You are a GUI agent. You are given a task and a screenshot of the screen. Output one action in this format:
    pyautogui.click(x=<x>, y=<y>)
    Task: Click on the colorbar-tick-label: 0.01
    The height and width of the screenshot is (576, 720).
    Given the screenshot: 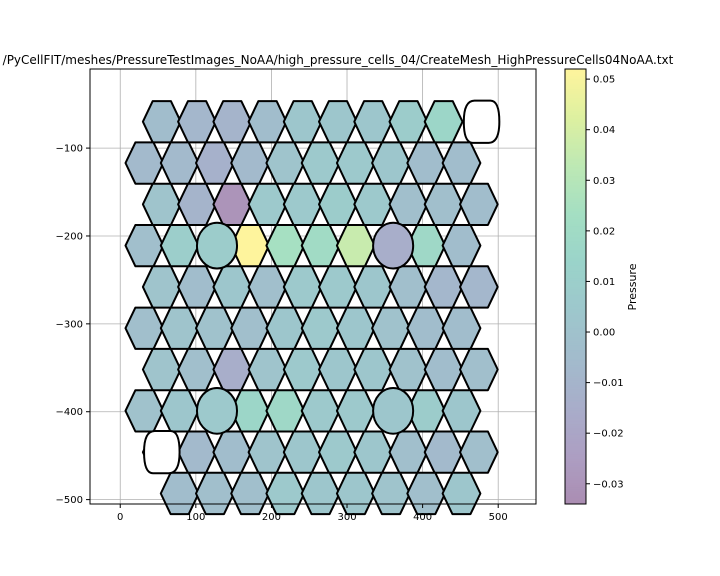 What is the action you would take?
    pyautogui.click(x=604, y=282)
    